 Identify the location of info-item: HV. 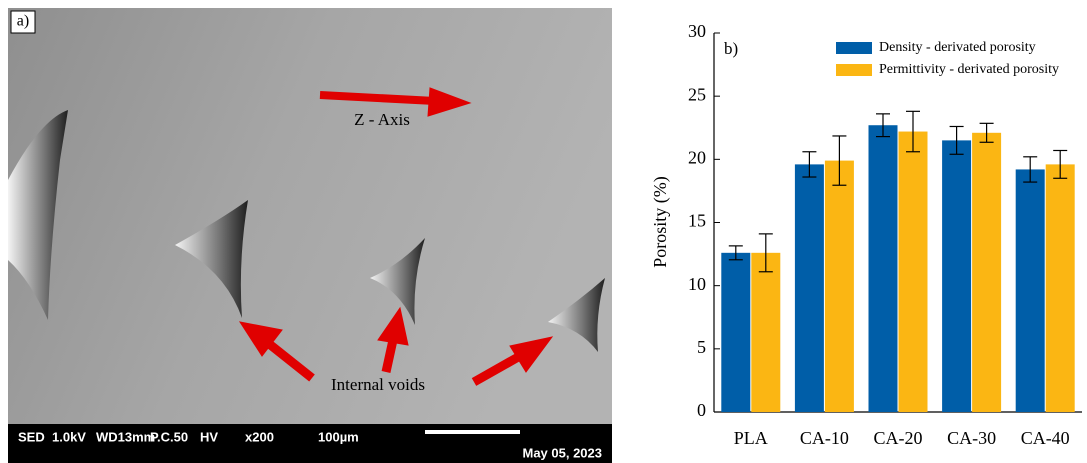
(209, 436).